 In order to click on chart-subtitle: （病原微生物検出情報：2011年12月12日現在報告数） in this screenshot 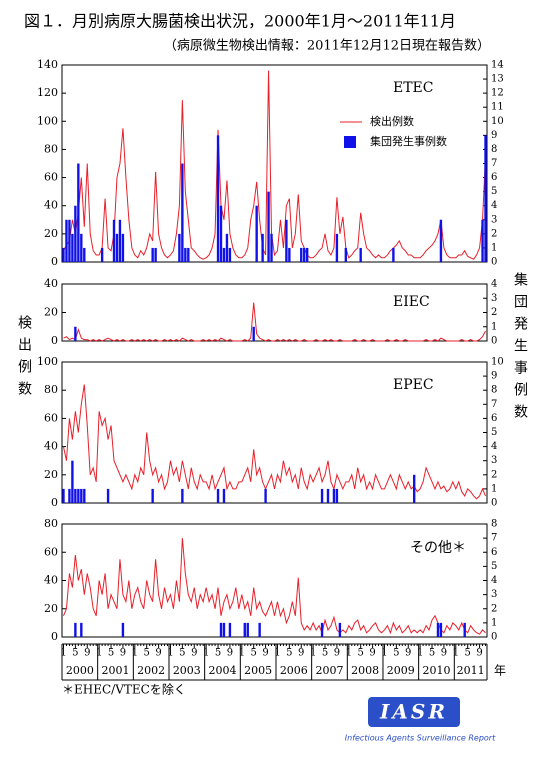, I will do `click(327, 46)`.